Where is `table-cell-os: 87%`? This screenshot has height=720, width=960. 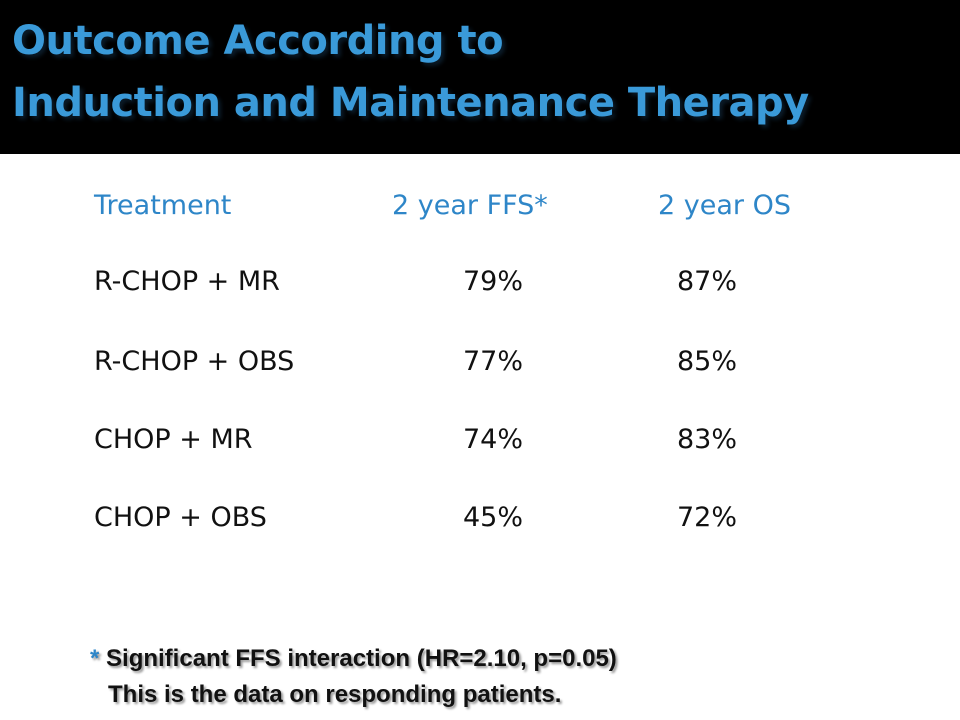
table-cell-os: 87% is located at coordinates (707, 281).